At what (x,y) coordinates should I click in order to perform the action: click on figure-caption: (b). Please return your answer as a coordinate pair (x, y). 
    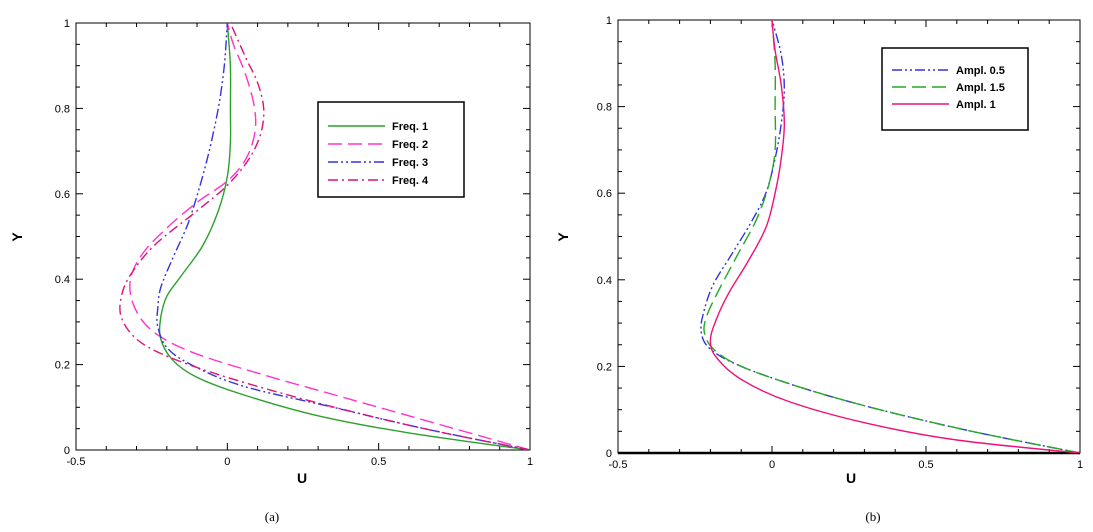
    Looking at the image, I should click on (872, 516).